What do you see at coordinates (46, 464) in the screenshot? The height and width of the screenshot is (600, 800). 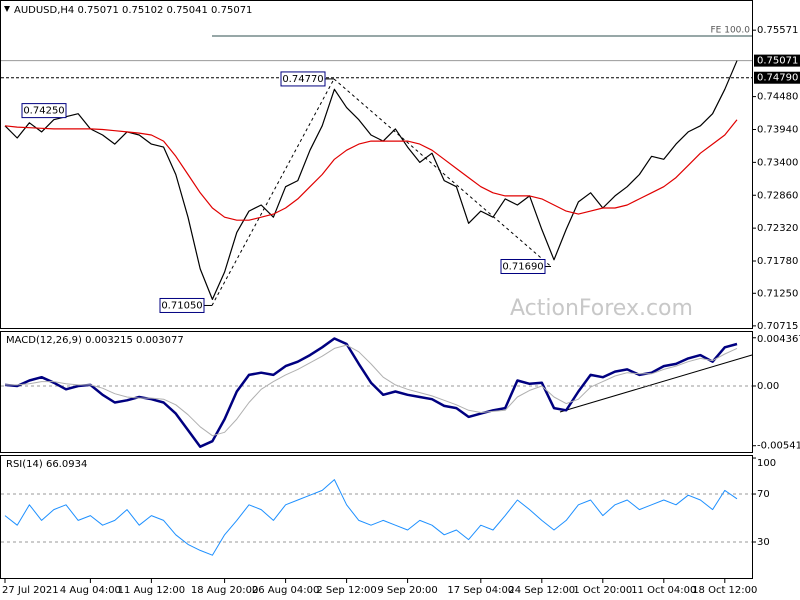 I see `rsi-title: RSI(14) 66.0934` at bounding box center [46, 464].